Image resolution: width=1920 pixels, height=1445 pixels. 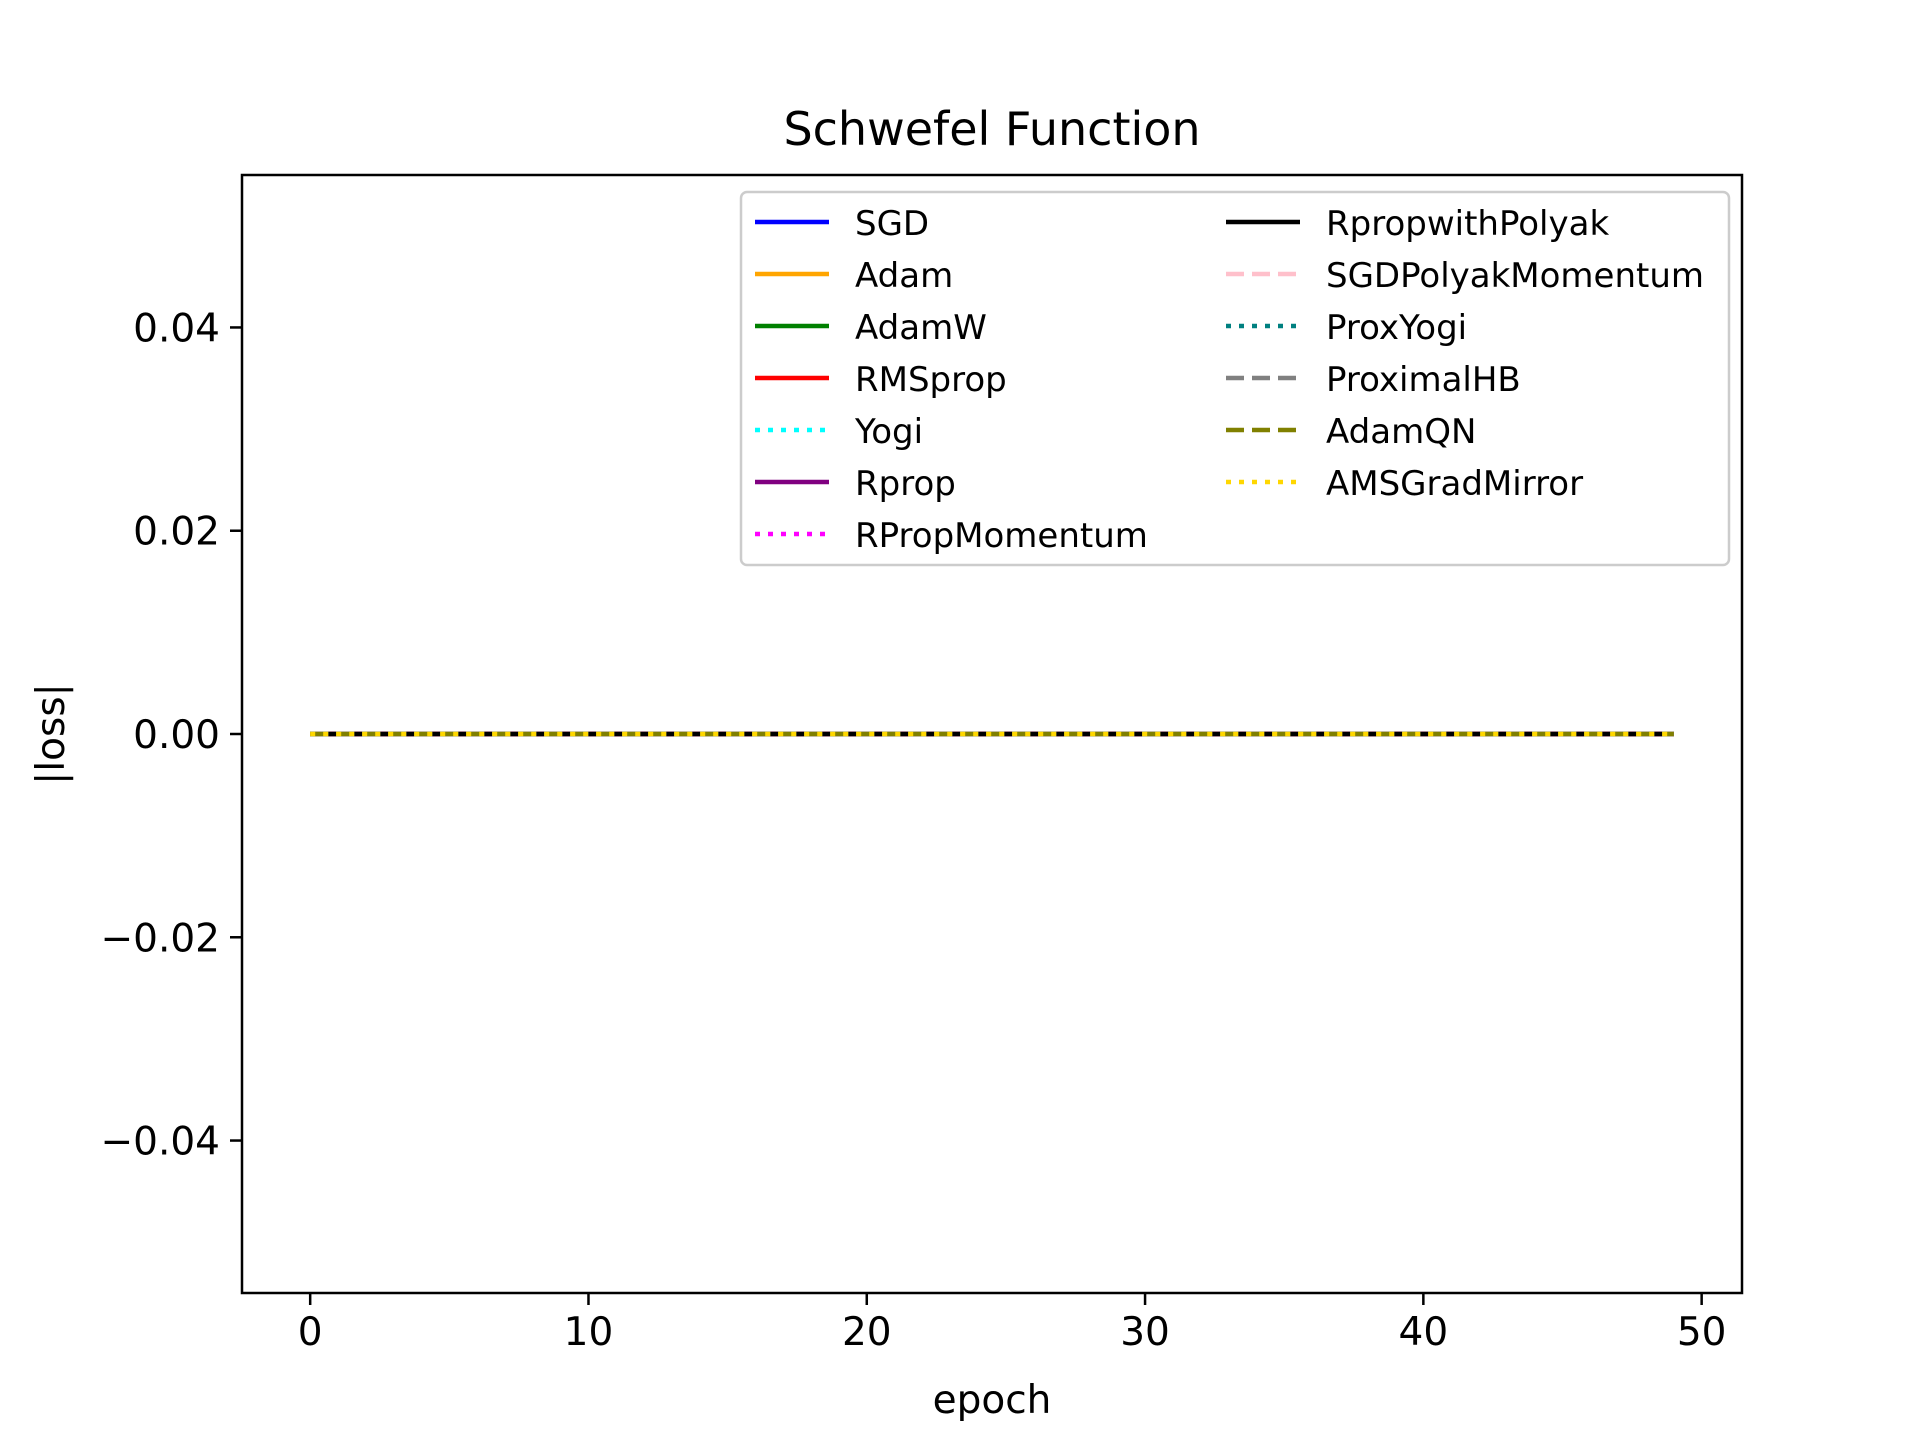 I want to click on legend-label-11: AdamQN, so click(x=1401, y=432).